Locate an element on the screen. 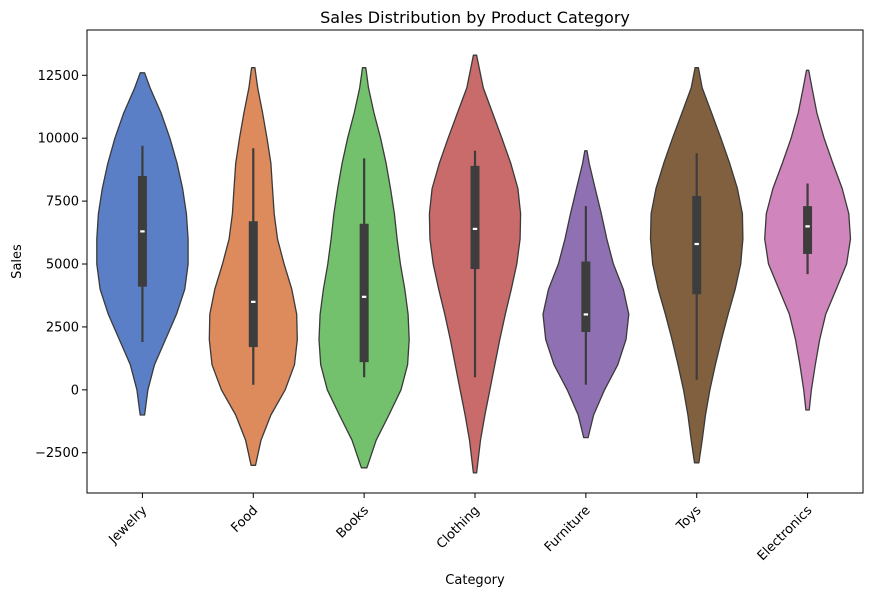  x-axis-label: Category is located at coordinates (475, 580).